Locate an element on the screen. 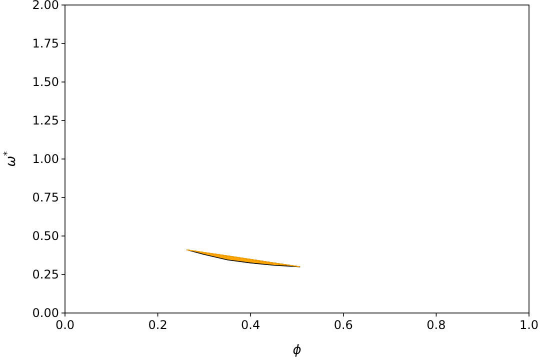 This screenshot has width=540, height=360. y-tick-label: 1.00 is located at coordinates (45, 159).